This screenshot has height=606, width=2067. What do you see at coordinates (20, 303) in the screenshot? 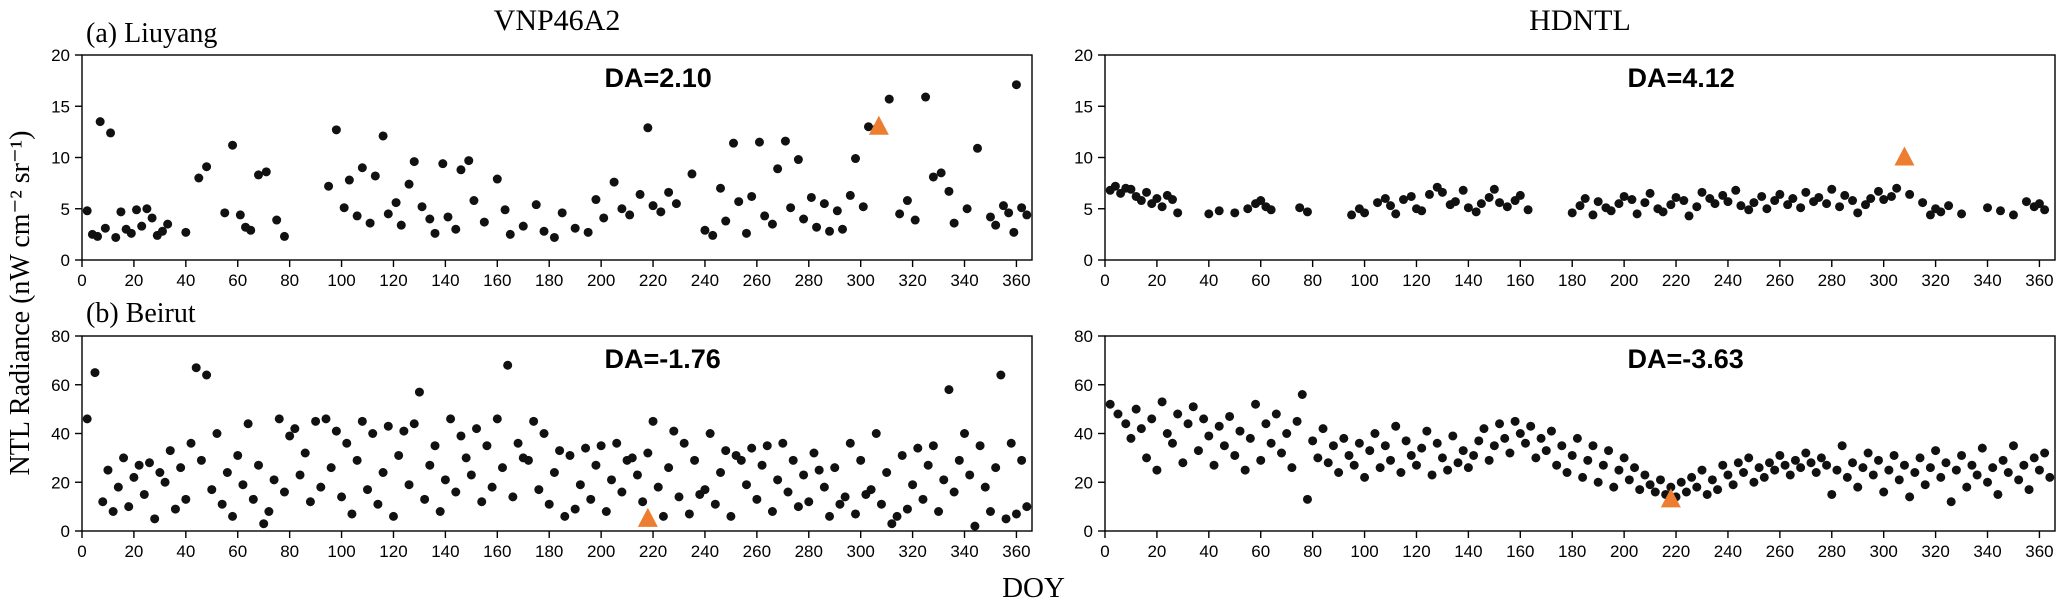
I see `y-axis-label: NTL Radiance (nW cm⁻² sr⁻¹)` at bounding box center [20, 303].